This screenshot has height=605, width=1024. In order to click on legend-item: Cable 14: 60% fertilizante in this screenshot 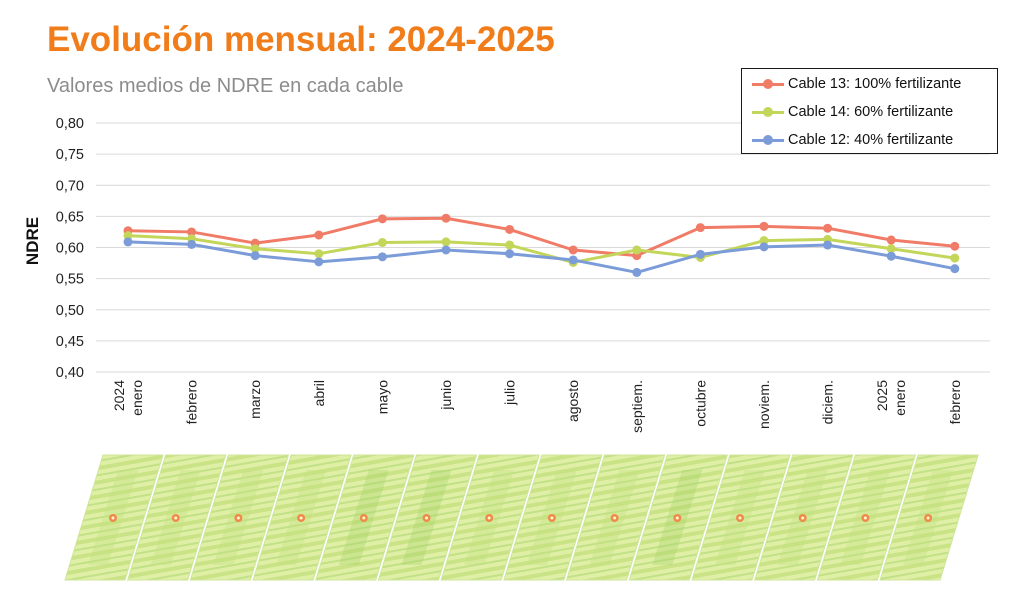, I will do `click(852, 112)`.